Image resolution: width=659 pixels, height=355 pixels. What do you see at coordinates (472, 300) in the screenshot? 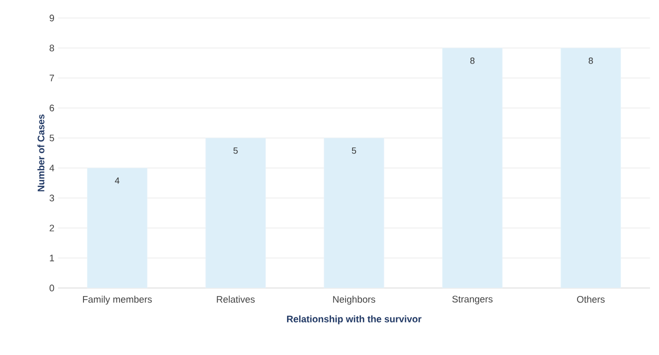
I see `x-tick-label: Strangers` at bounding box center [472, 300].